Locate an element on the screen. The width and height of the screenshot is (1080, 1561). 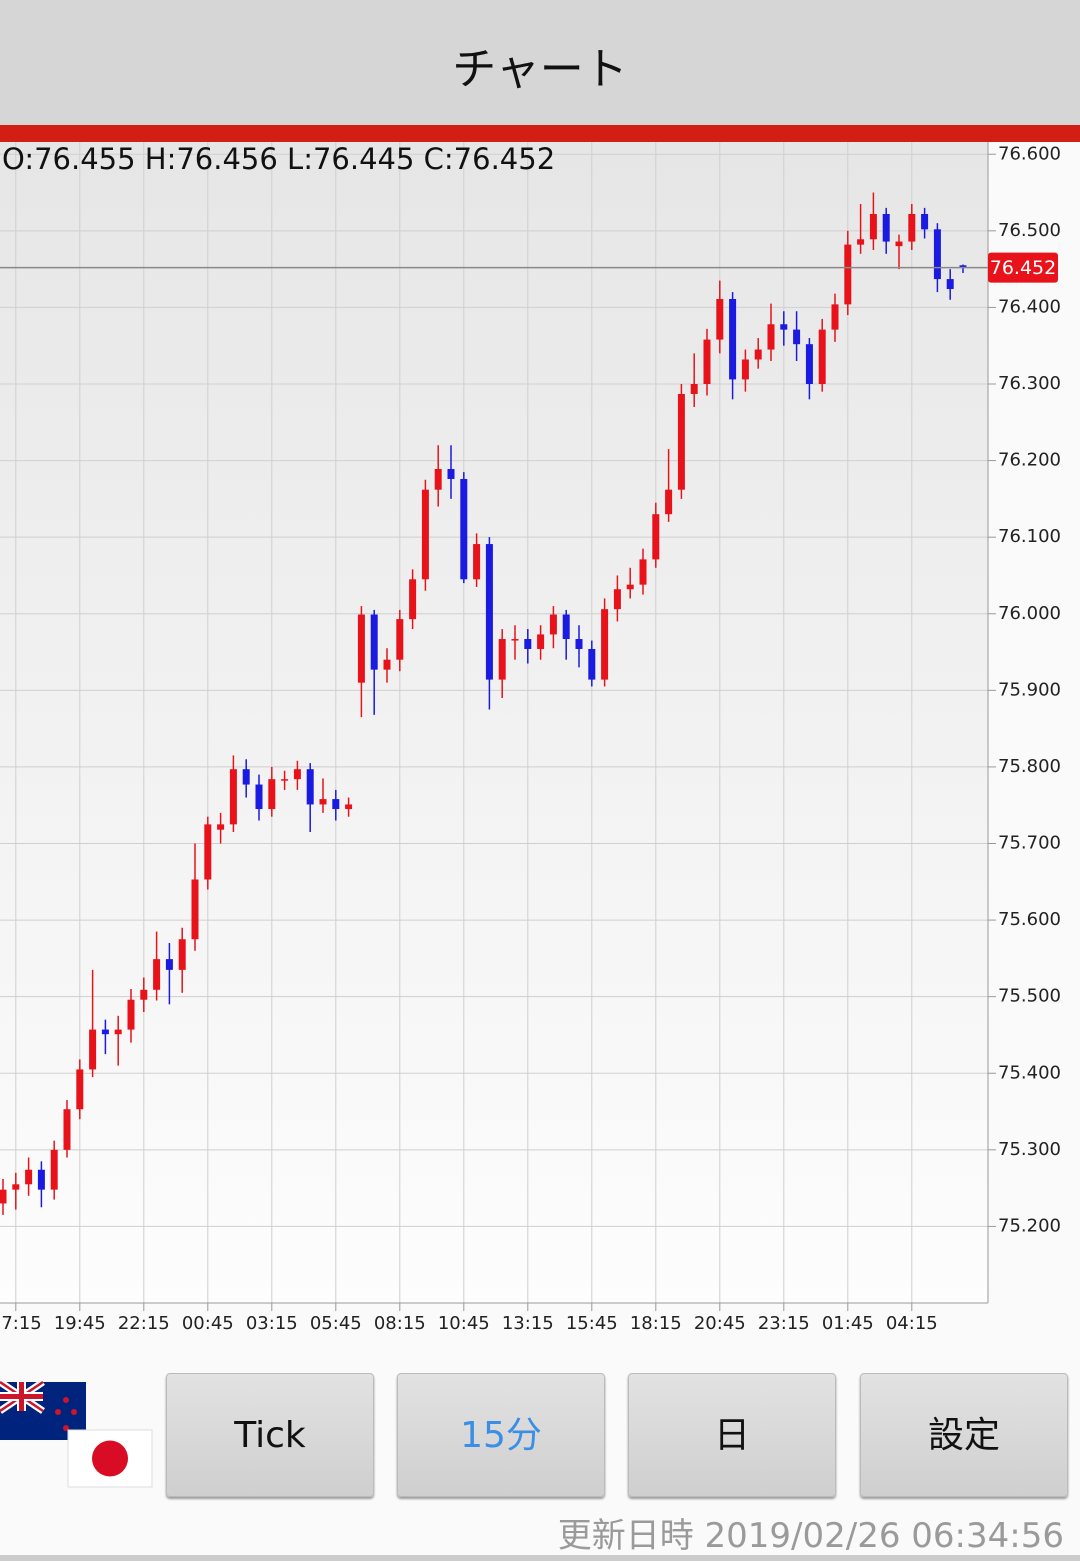
update-time: 更新日時 2019/02/26 06:34:56 is located at coordinates (810, 1536).